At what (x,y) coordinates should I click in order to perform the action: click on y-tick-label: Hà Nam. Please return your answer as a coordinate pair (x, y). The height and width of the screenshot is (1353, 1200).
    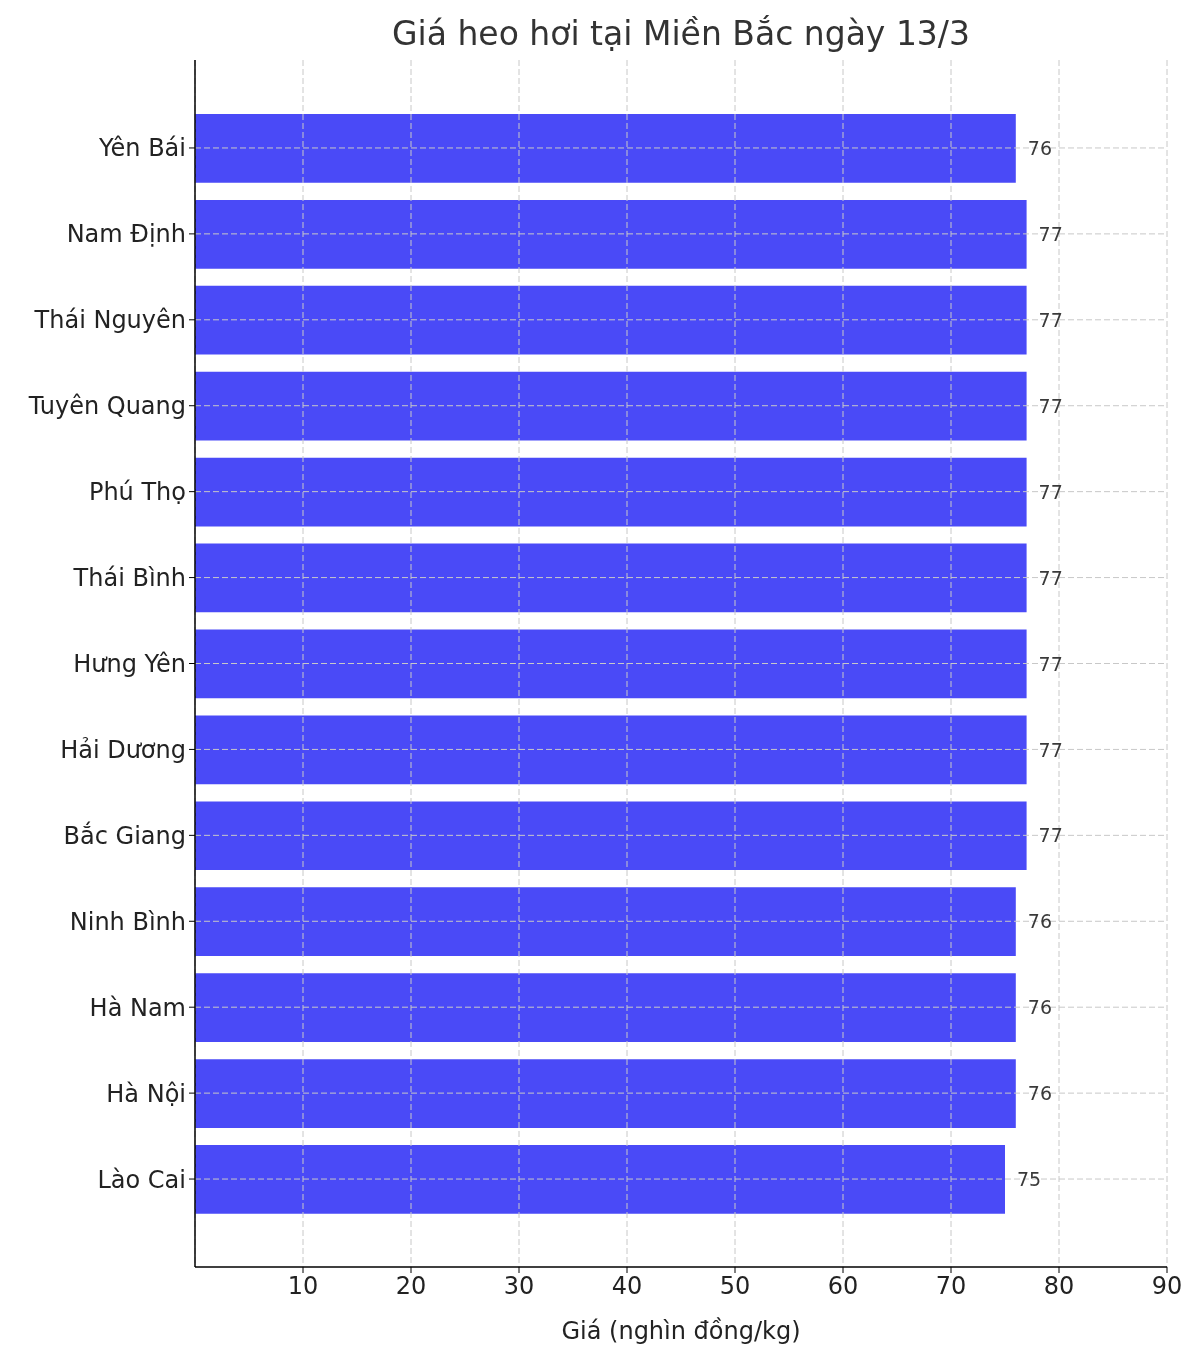
    Looking at the image, I should click on (137, 1007).